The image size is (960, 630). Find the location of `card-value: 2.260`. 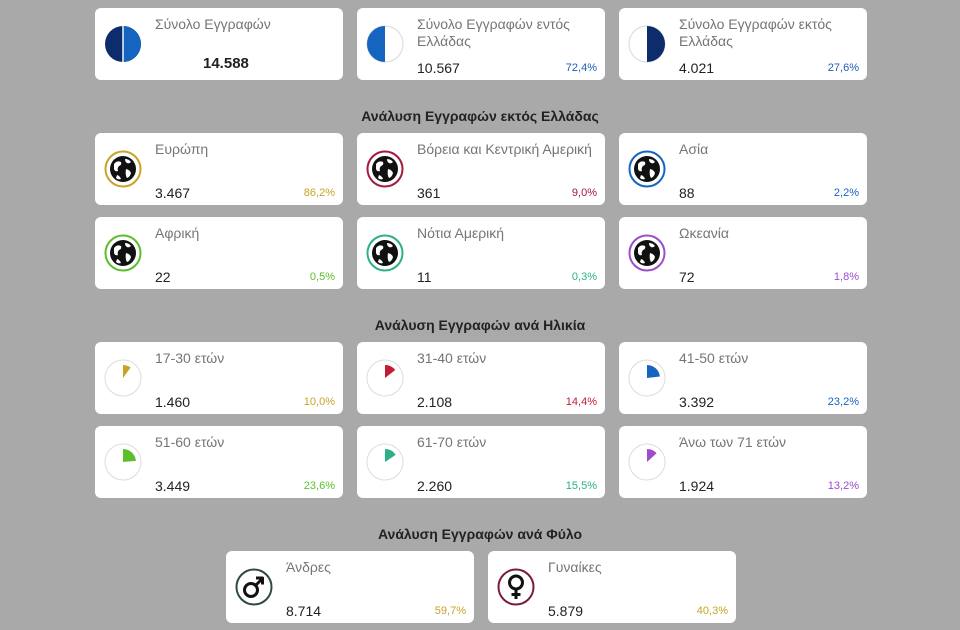

card-value: 2.260 is located at coordinates (435, 486).